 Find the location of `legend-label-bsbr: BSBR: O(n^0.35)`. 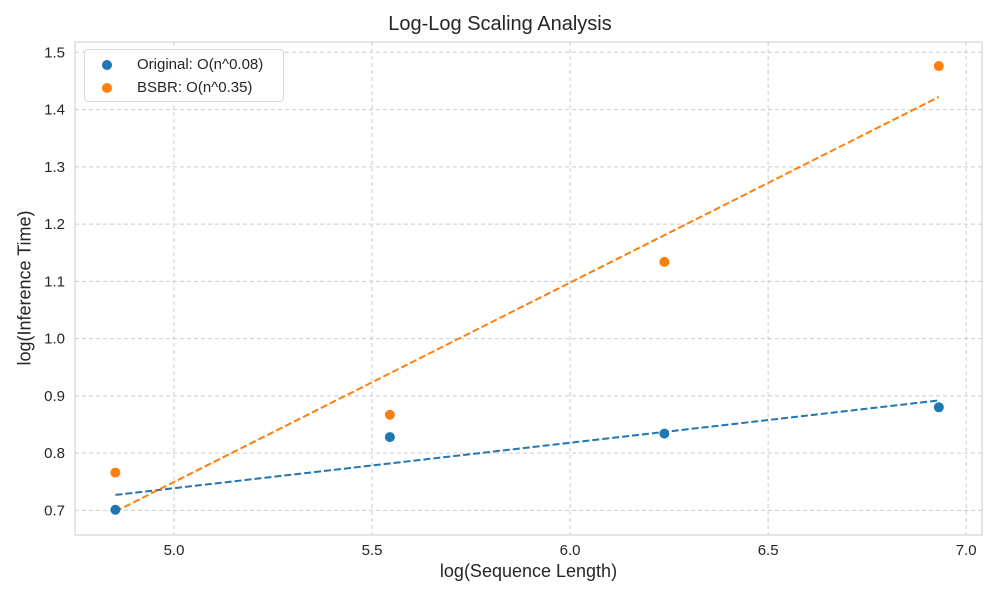

legend-label-bsbr: BSBR: O(n^0.35) is located at coordinates (195, 87).